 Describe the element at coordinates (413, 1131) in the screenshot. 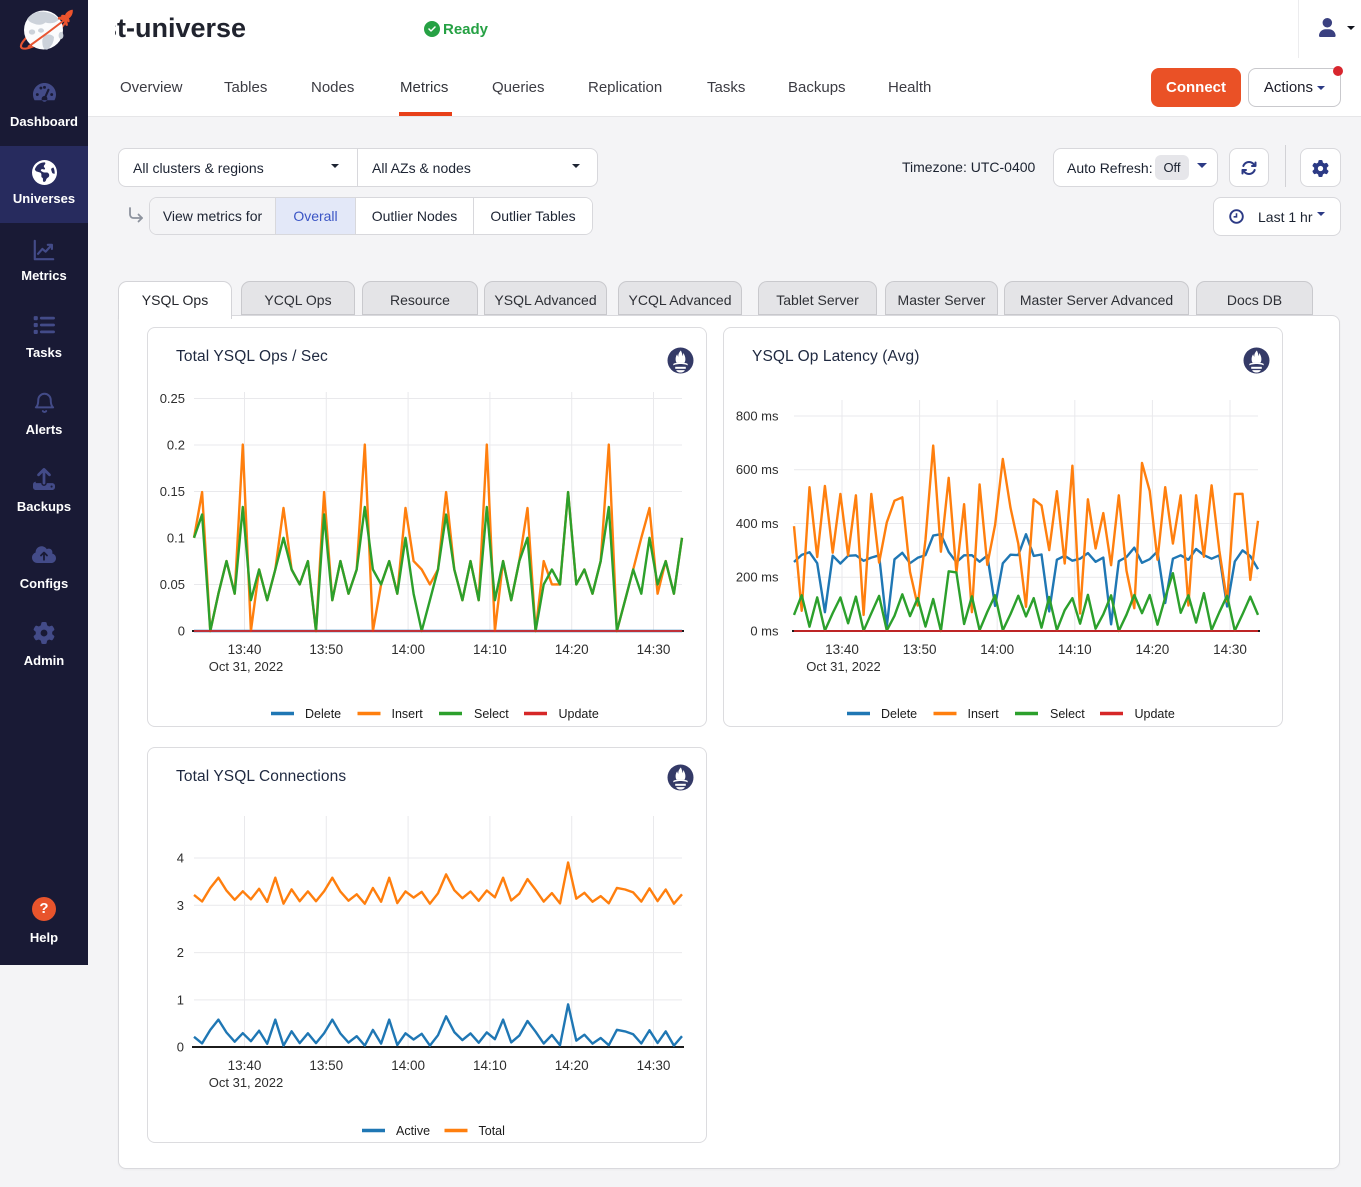

I see `svg-text: Active` at that location.